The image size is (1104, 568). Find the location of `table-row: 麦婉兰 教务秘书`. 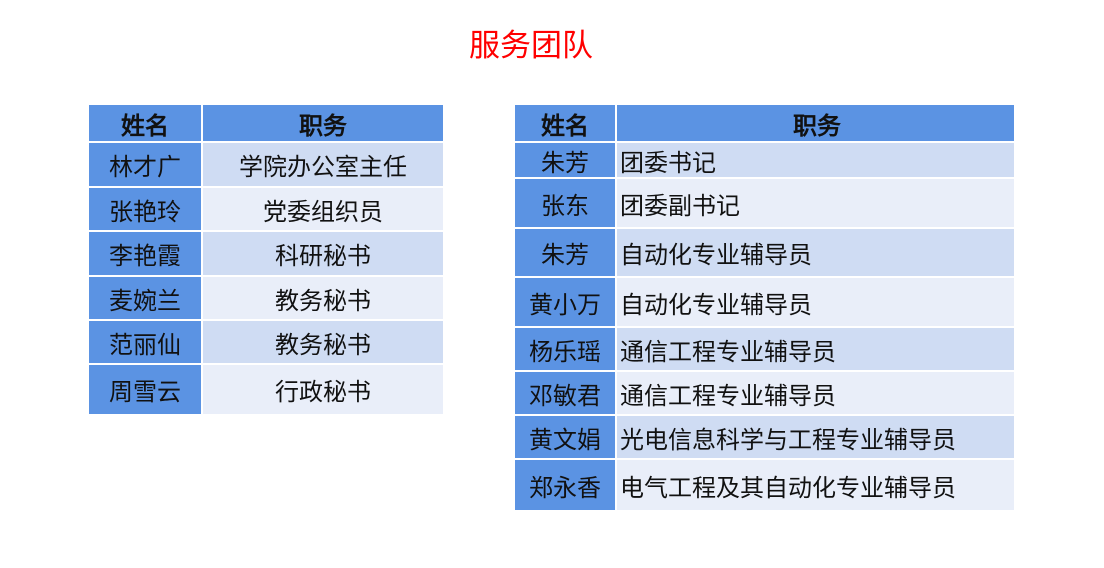

table-row: 麦婉兰 教务秘书 is located at coordinates (266, 298).